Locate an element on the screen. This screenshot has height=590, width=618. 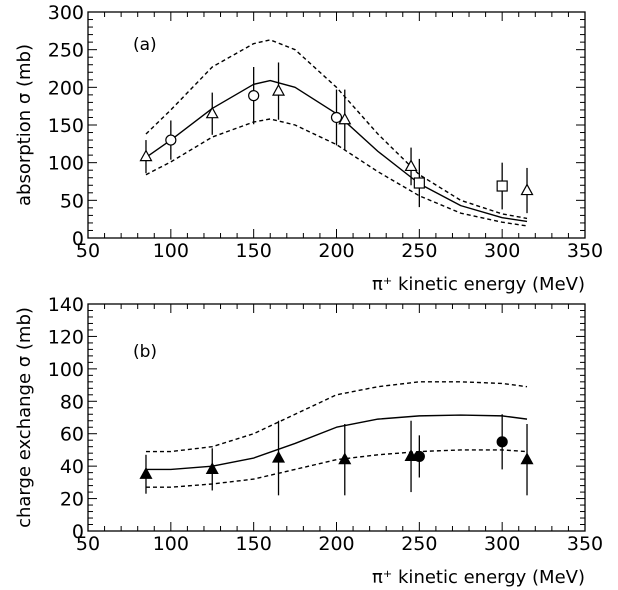
panel-label: (a) is located at coordinates (145, 45).